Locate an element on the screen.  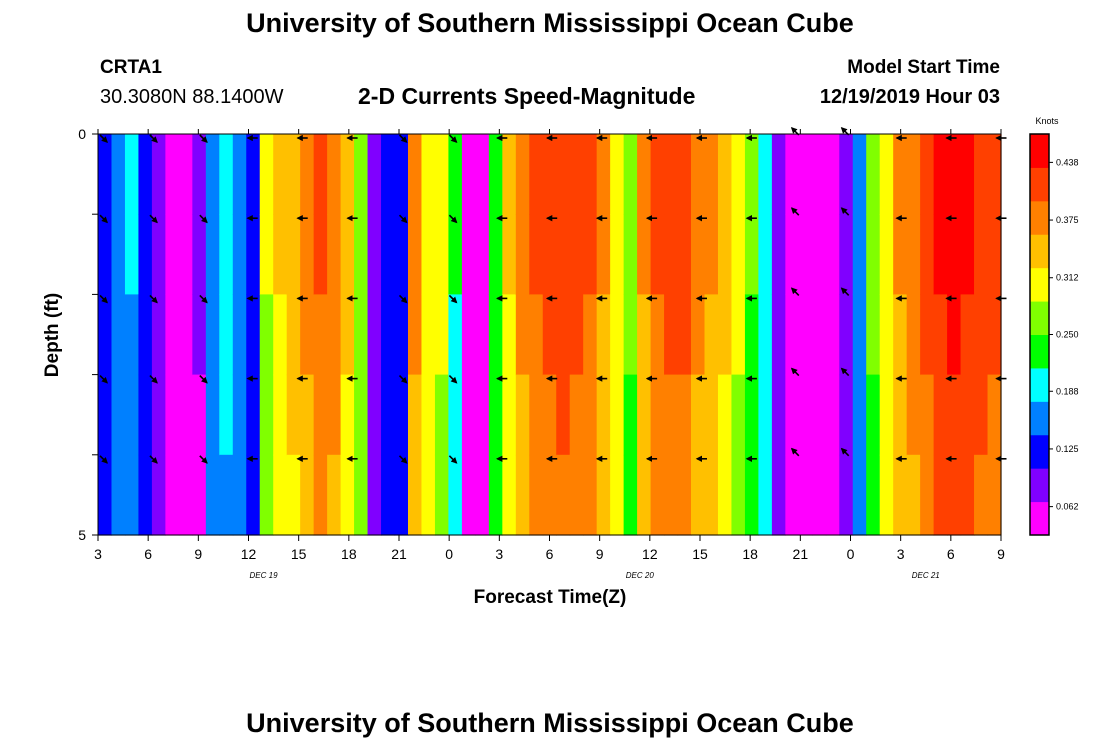
colorbar-tick-label: 0.188 is located at coordinates (1067, 391).